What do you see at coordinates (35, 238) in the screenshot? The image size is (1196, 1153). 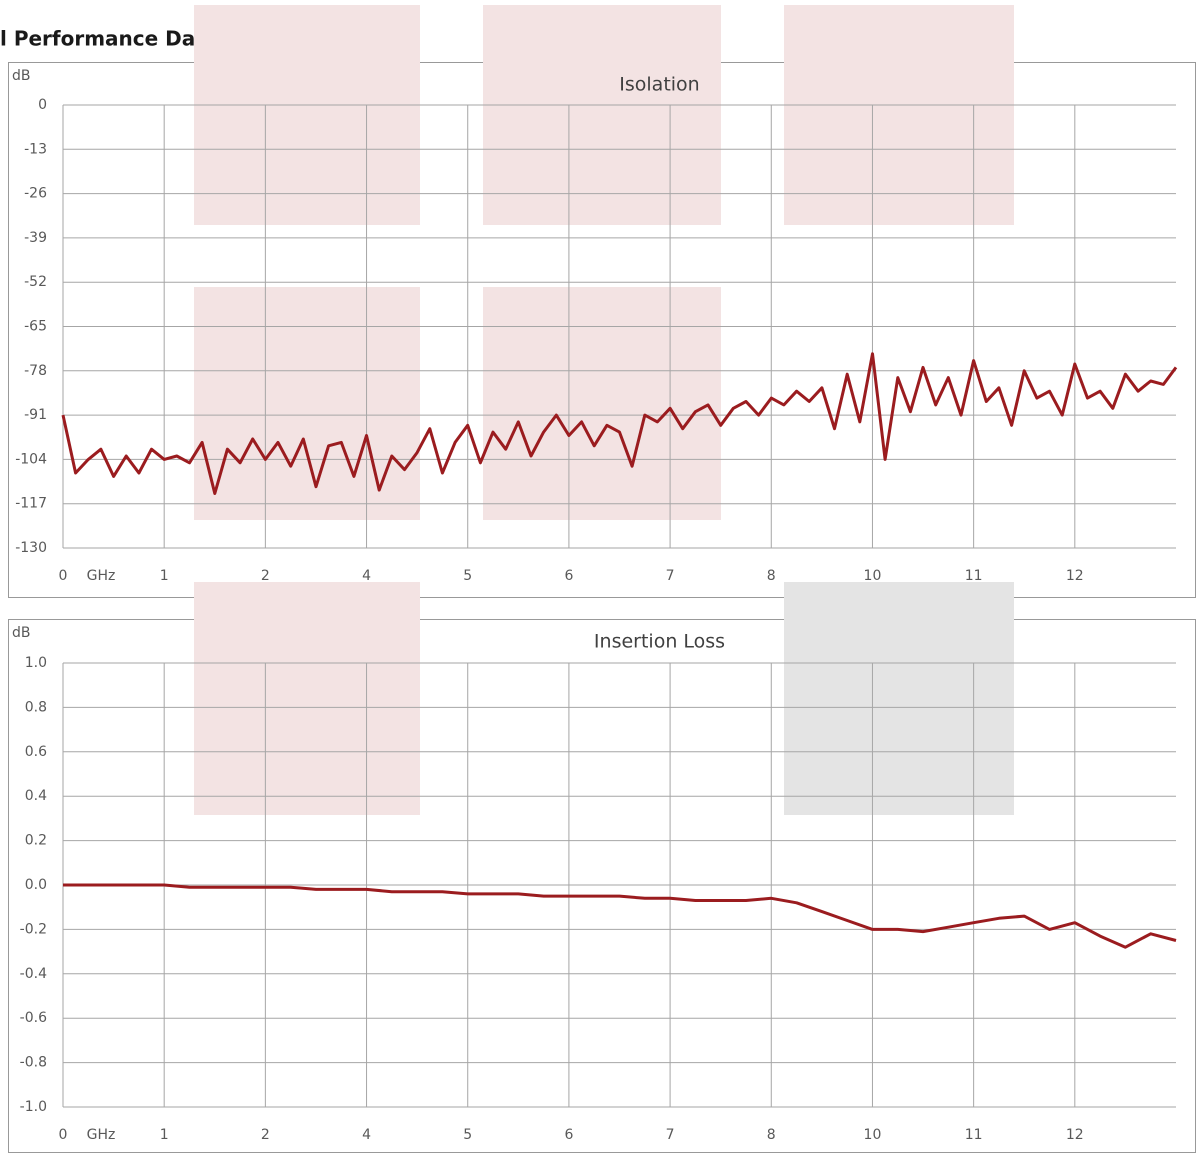 I see `y-tick-label: -39` at bounding box center [35, 238].